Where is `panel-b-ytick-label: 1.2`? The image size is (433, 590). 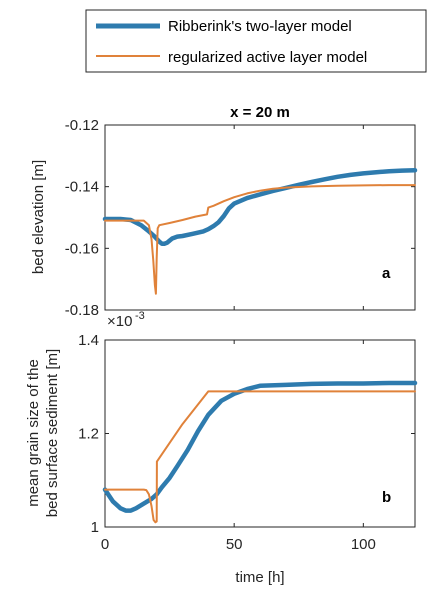 panel-b-ytick-label: 1.2 is located at coordinates (88, 434).